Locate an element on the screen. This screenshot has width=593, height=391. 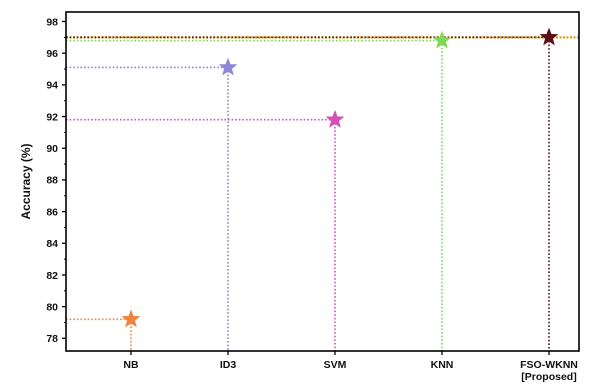
y-axis-label: Accuracy (%) is located at coordinates (26, 181).